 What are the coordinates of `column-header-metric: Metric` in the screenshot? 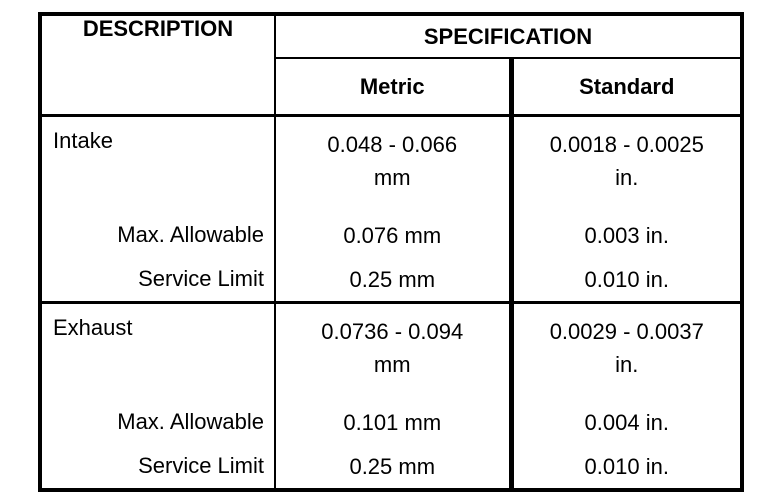 It's located at (394, 87).